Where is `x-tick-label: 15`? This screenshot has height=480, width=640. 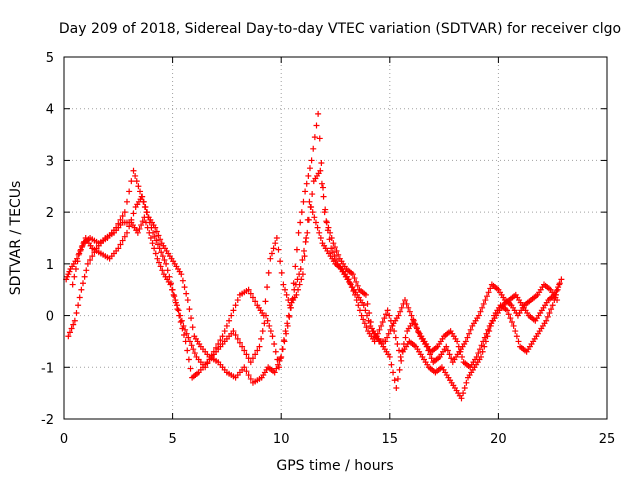 x-tick-label: 15 is located at coordinates (390, 439).